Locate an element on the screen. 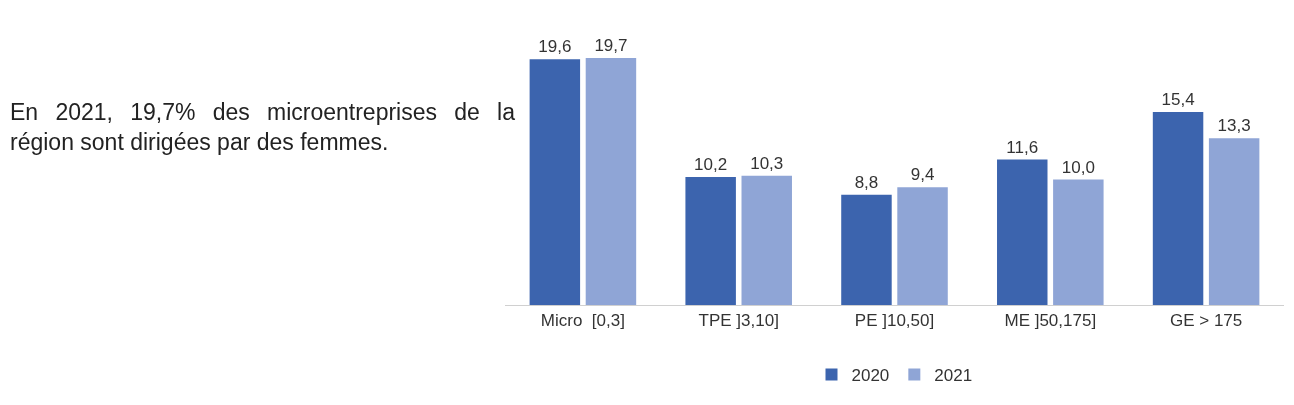 This screenshot has width=1294, height=405. data-label: 19,6 is located at coordinates (555, 47).